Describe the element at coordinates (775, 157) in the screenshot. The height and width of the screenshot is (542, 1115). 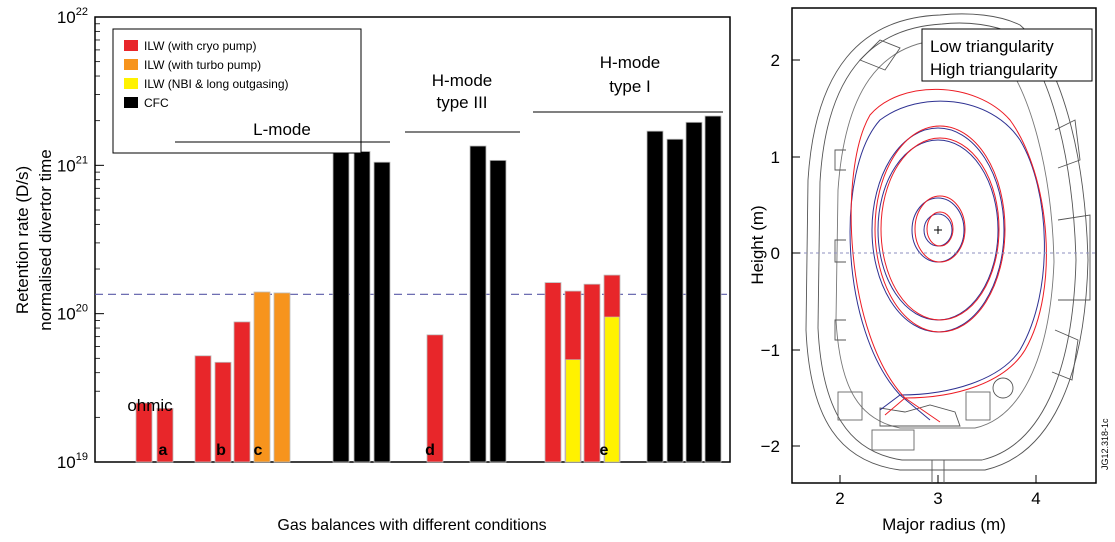
I see `ytick-label-1: 1` at that location.